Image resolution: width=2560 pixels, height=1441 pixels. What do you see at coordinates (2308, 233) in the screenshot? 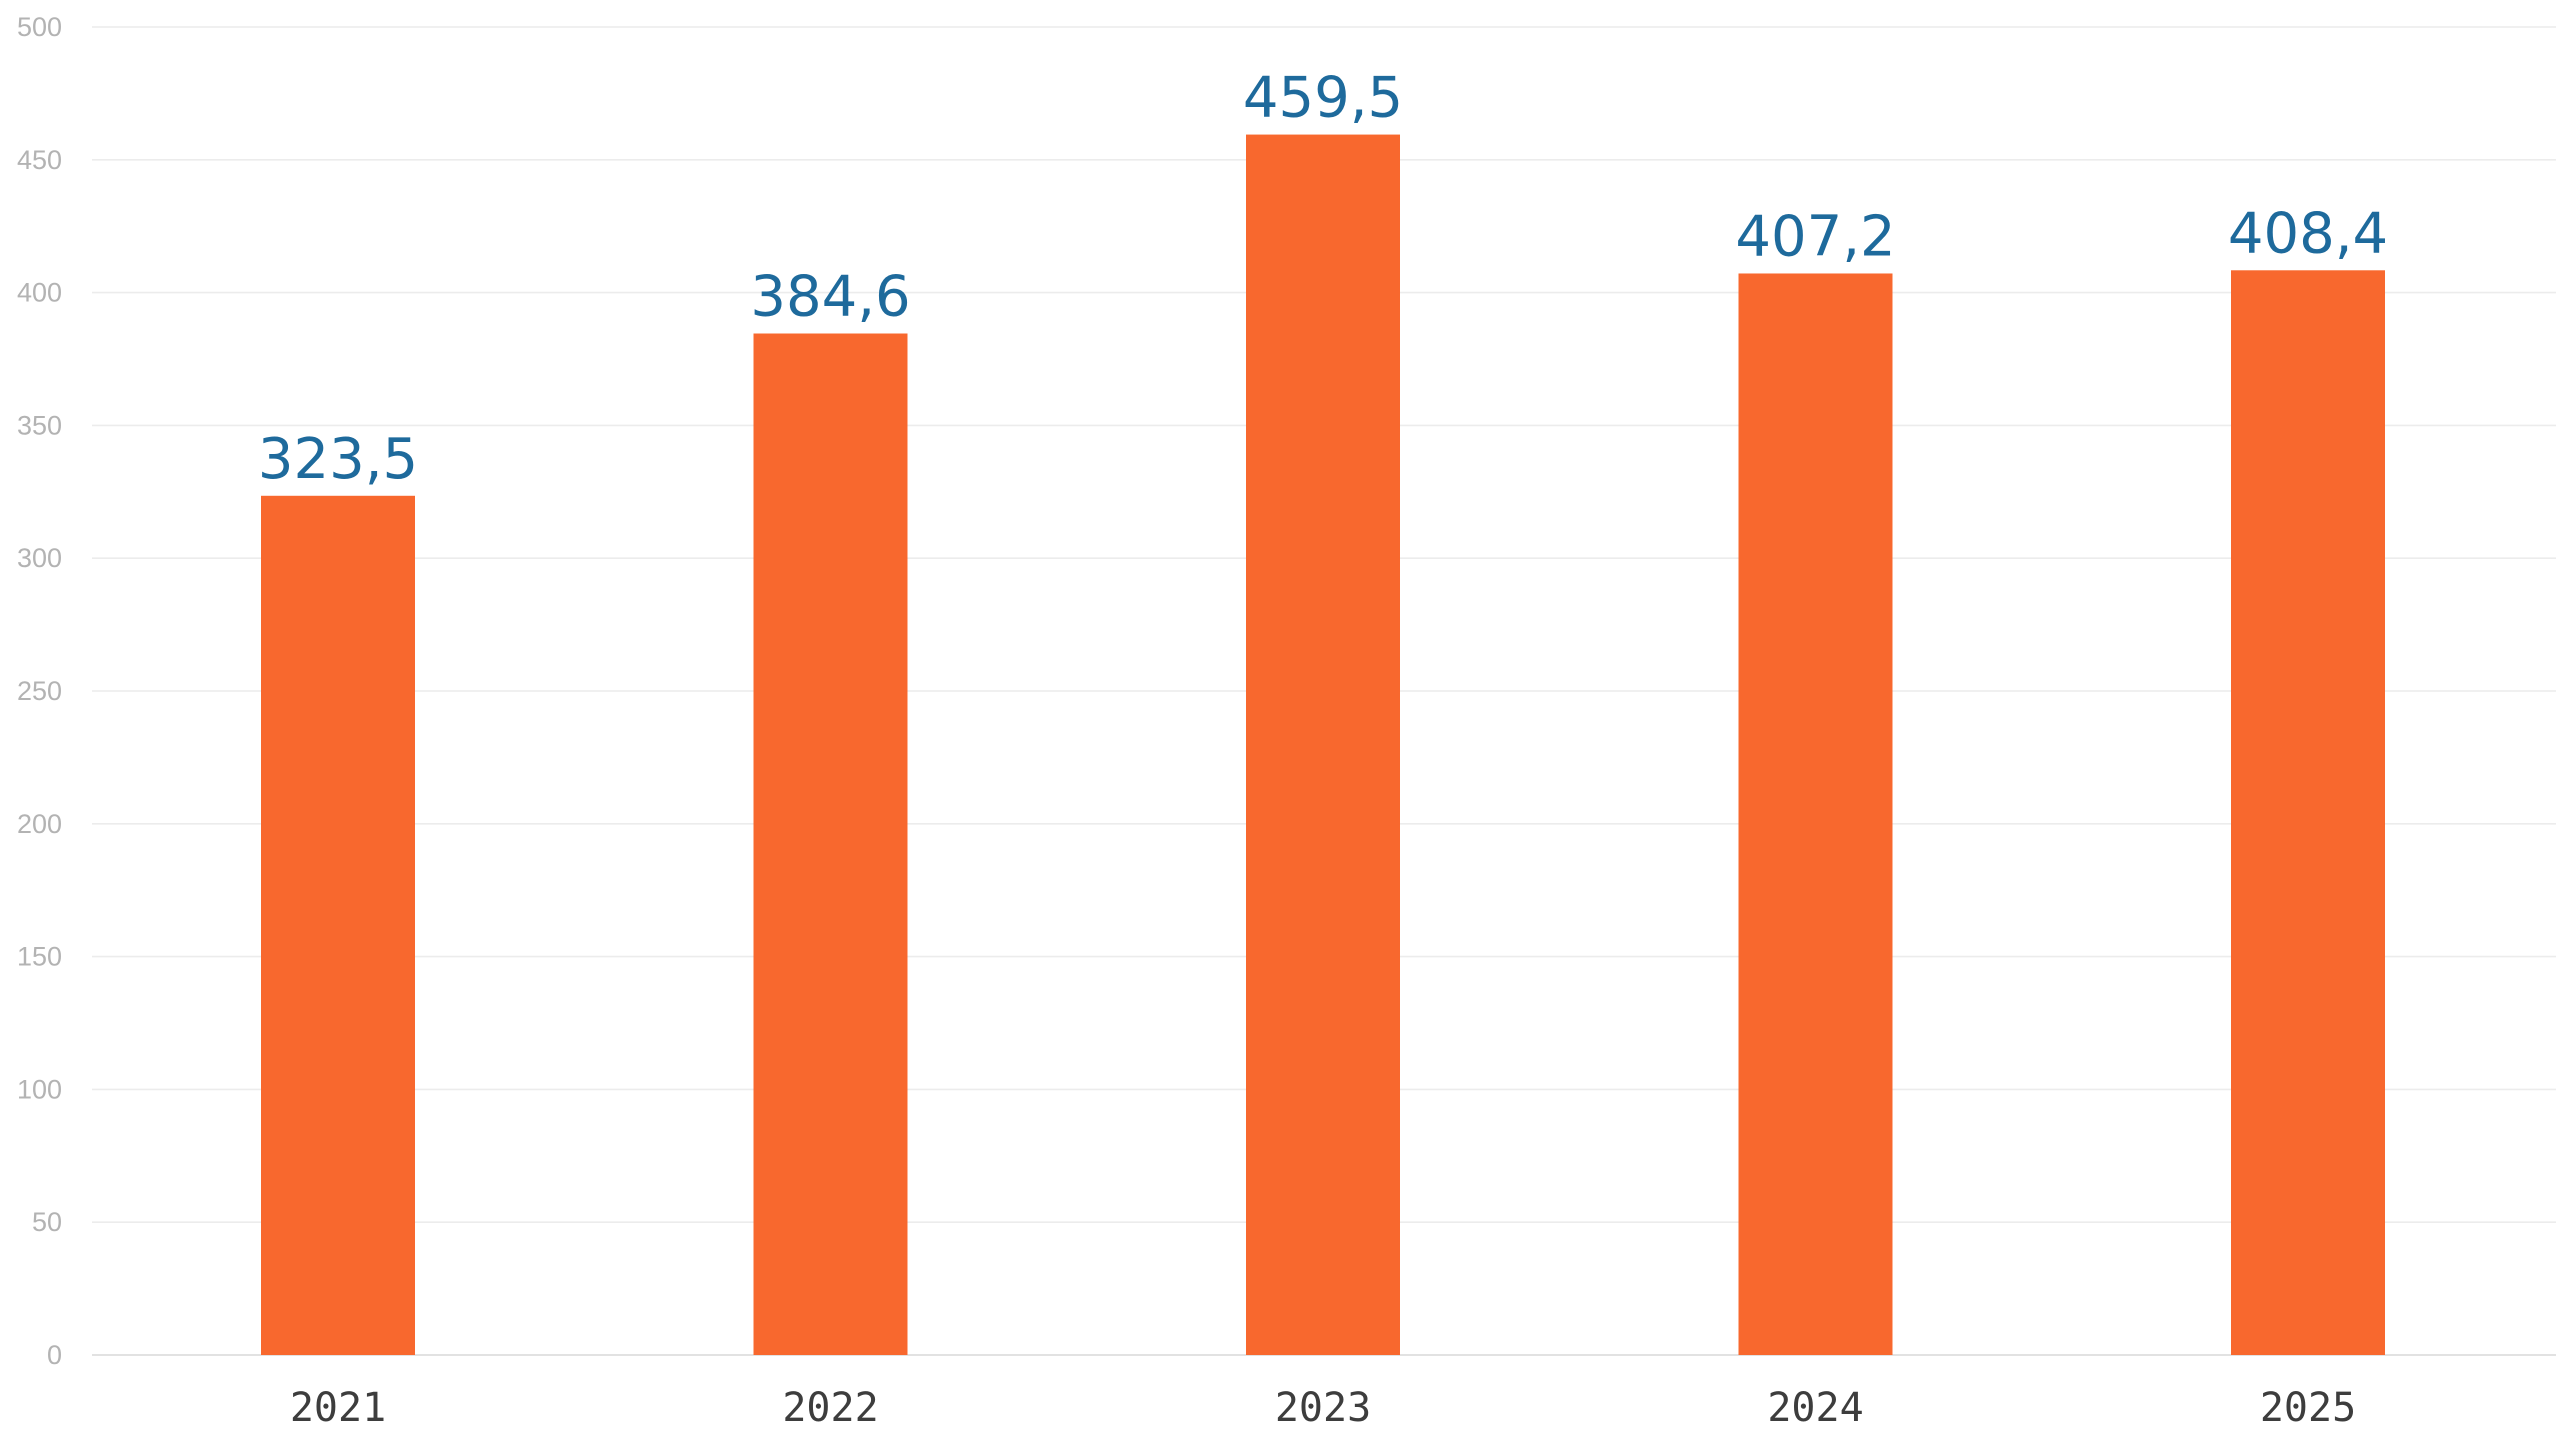
I see `data-label: 408,4` at bounding box center [2308, 233].